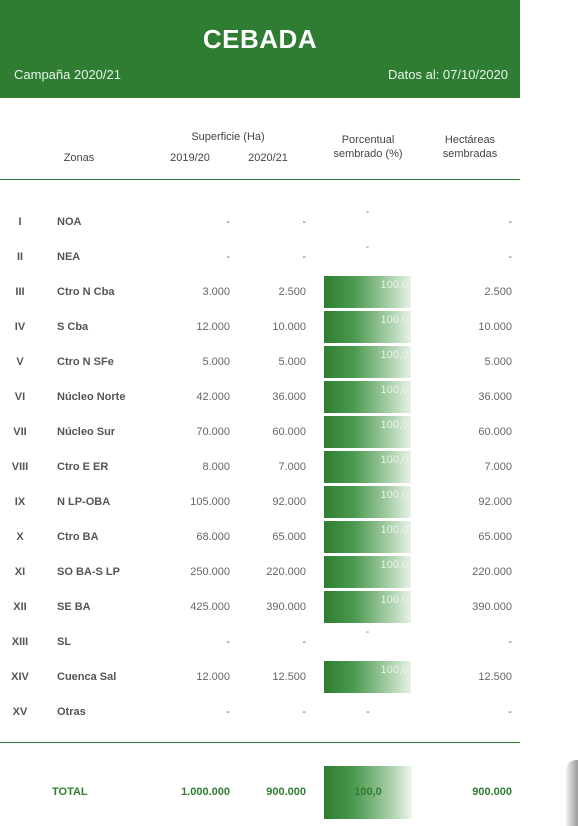 This screenshot has width=578, height=826. What do you see at coordinates (88, 572) in the screenshot?
I see `zone-name: SO BA-S LP` at bounding box center [88, 572].